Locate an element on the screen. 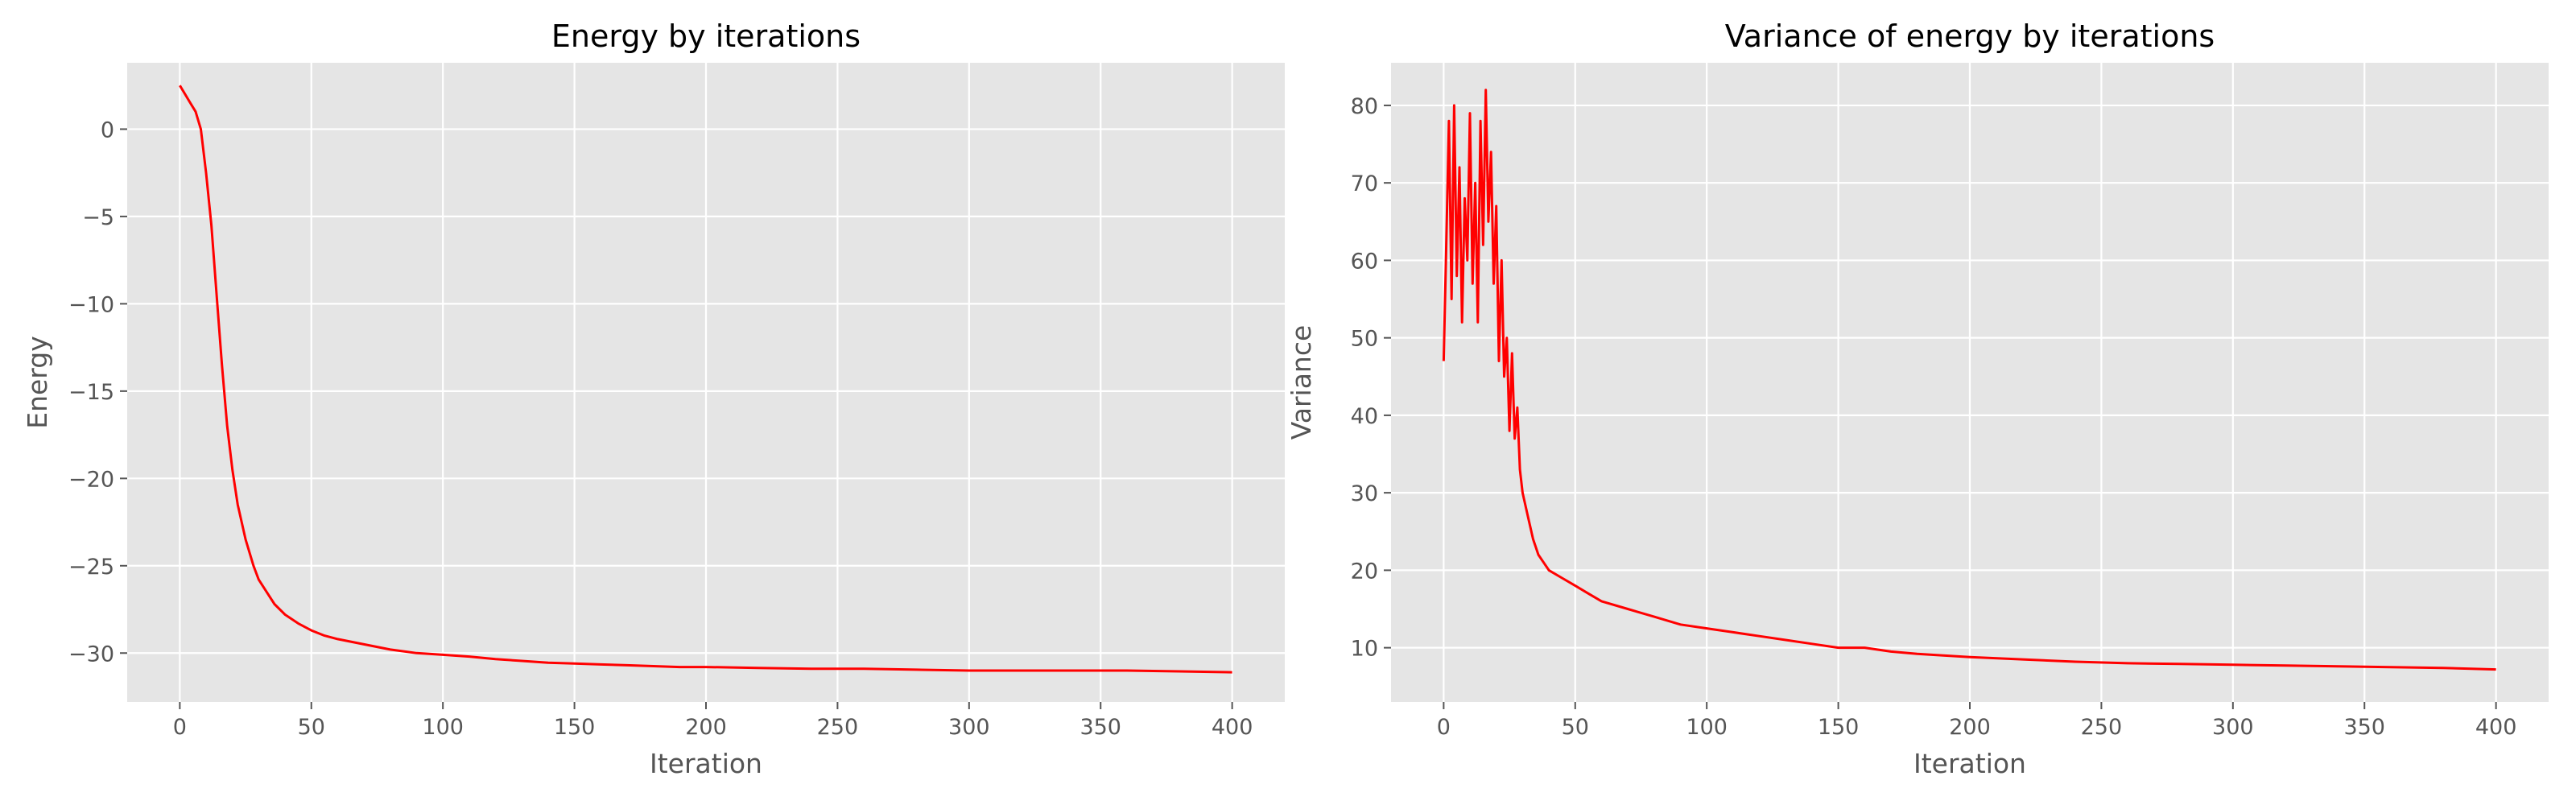 Image resolution: width=2576 pixels, height=805 pixels. y-tick-label: 20 is located at coordinates (1364, 571).